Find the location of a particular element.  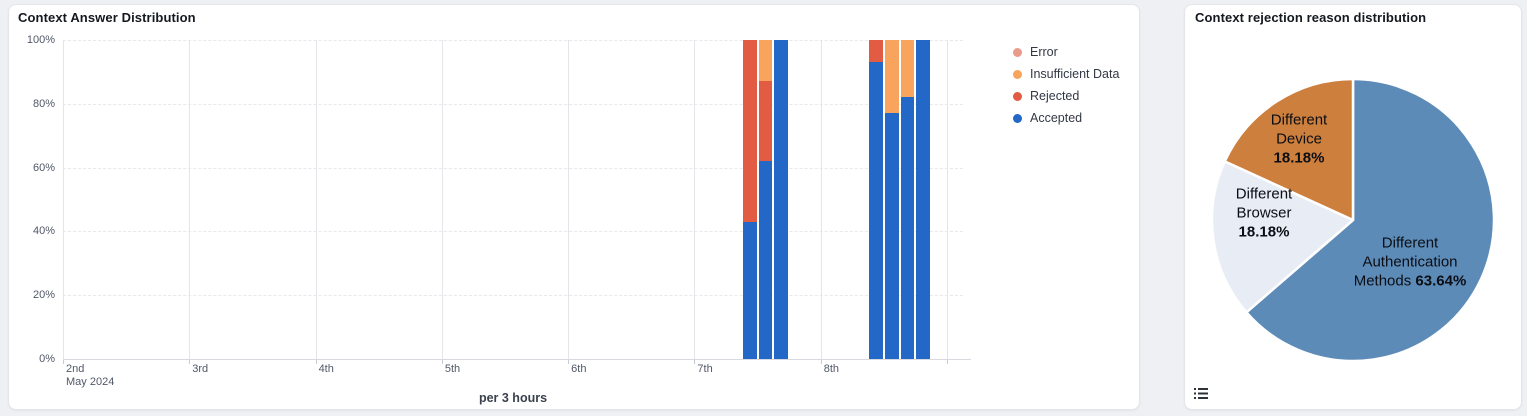

y-axis-label: 80% is located at coordinates (43, 103).